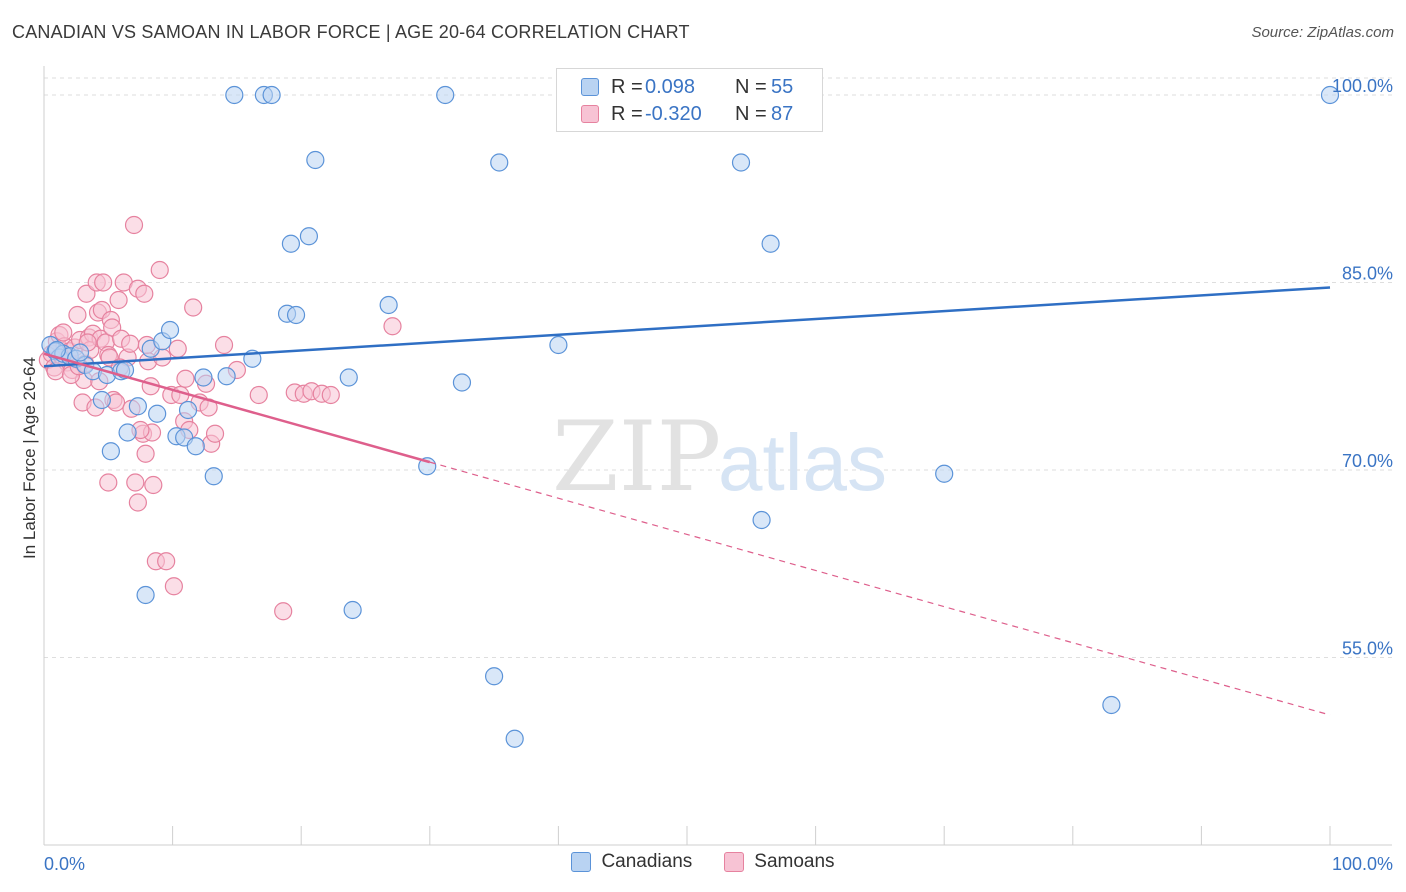  I want to click on legend-r-value: 0.098, so click(670, 86).